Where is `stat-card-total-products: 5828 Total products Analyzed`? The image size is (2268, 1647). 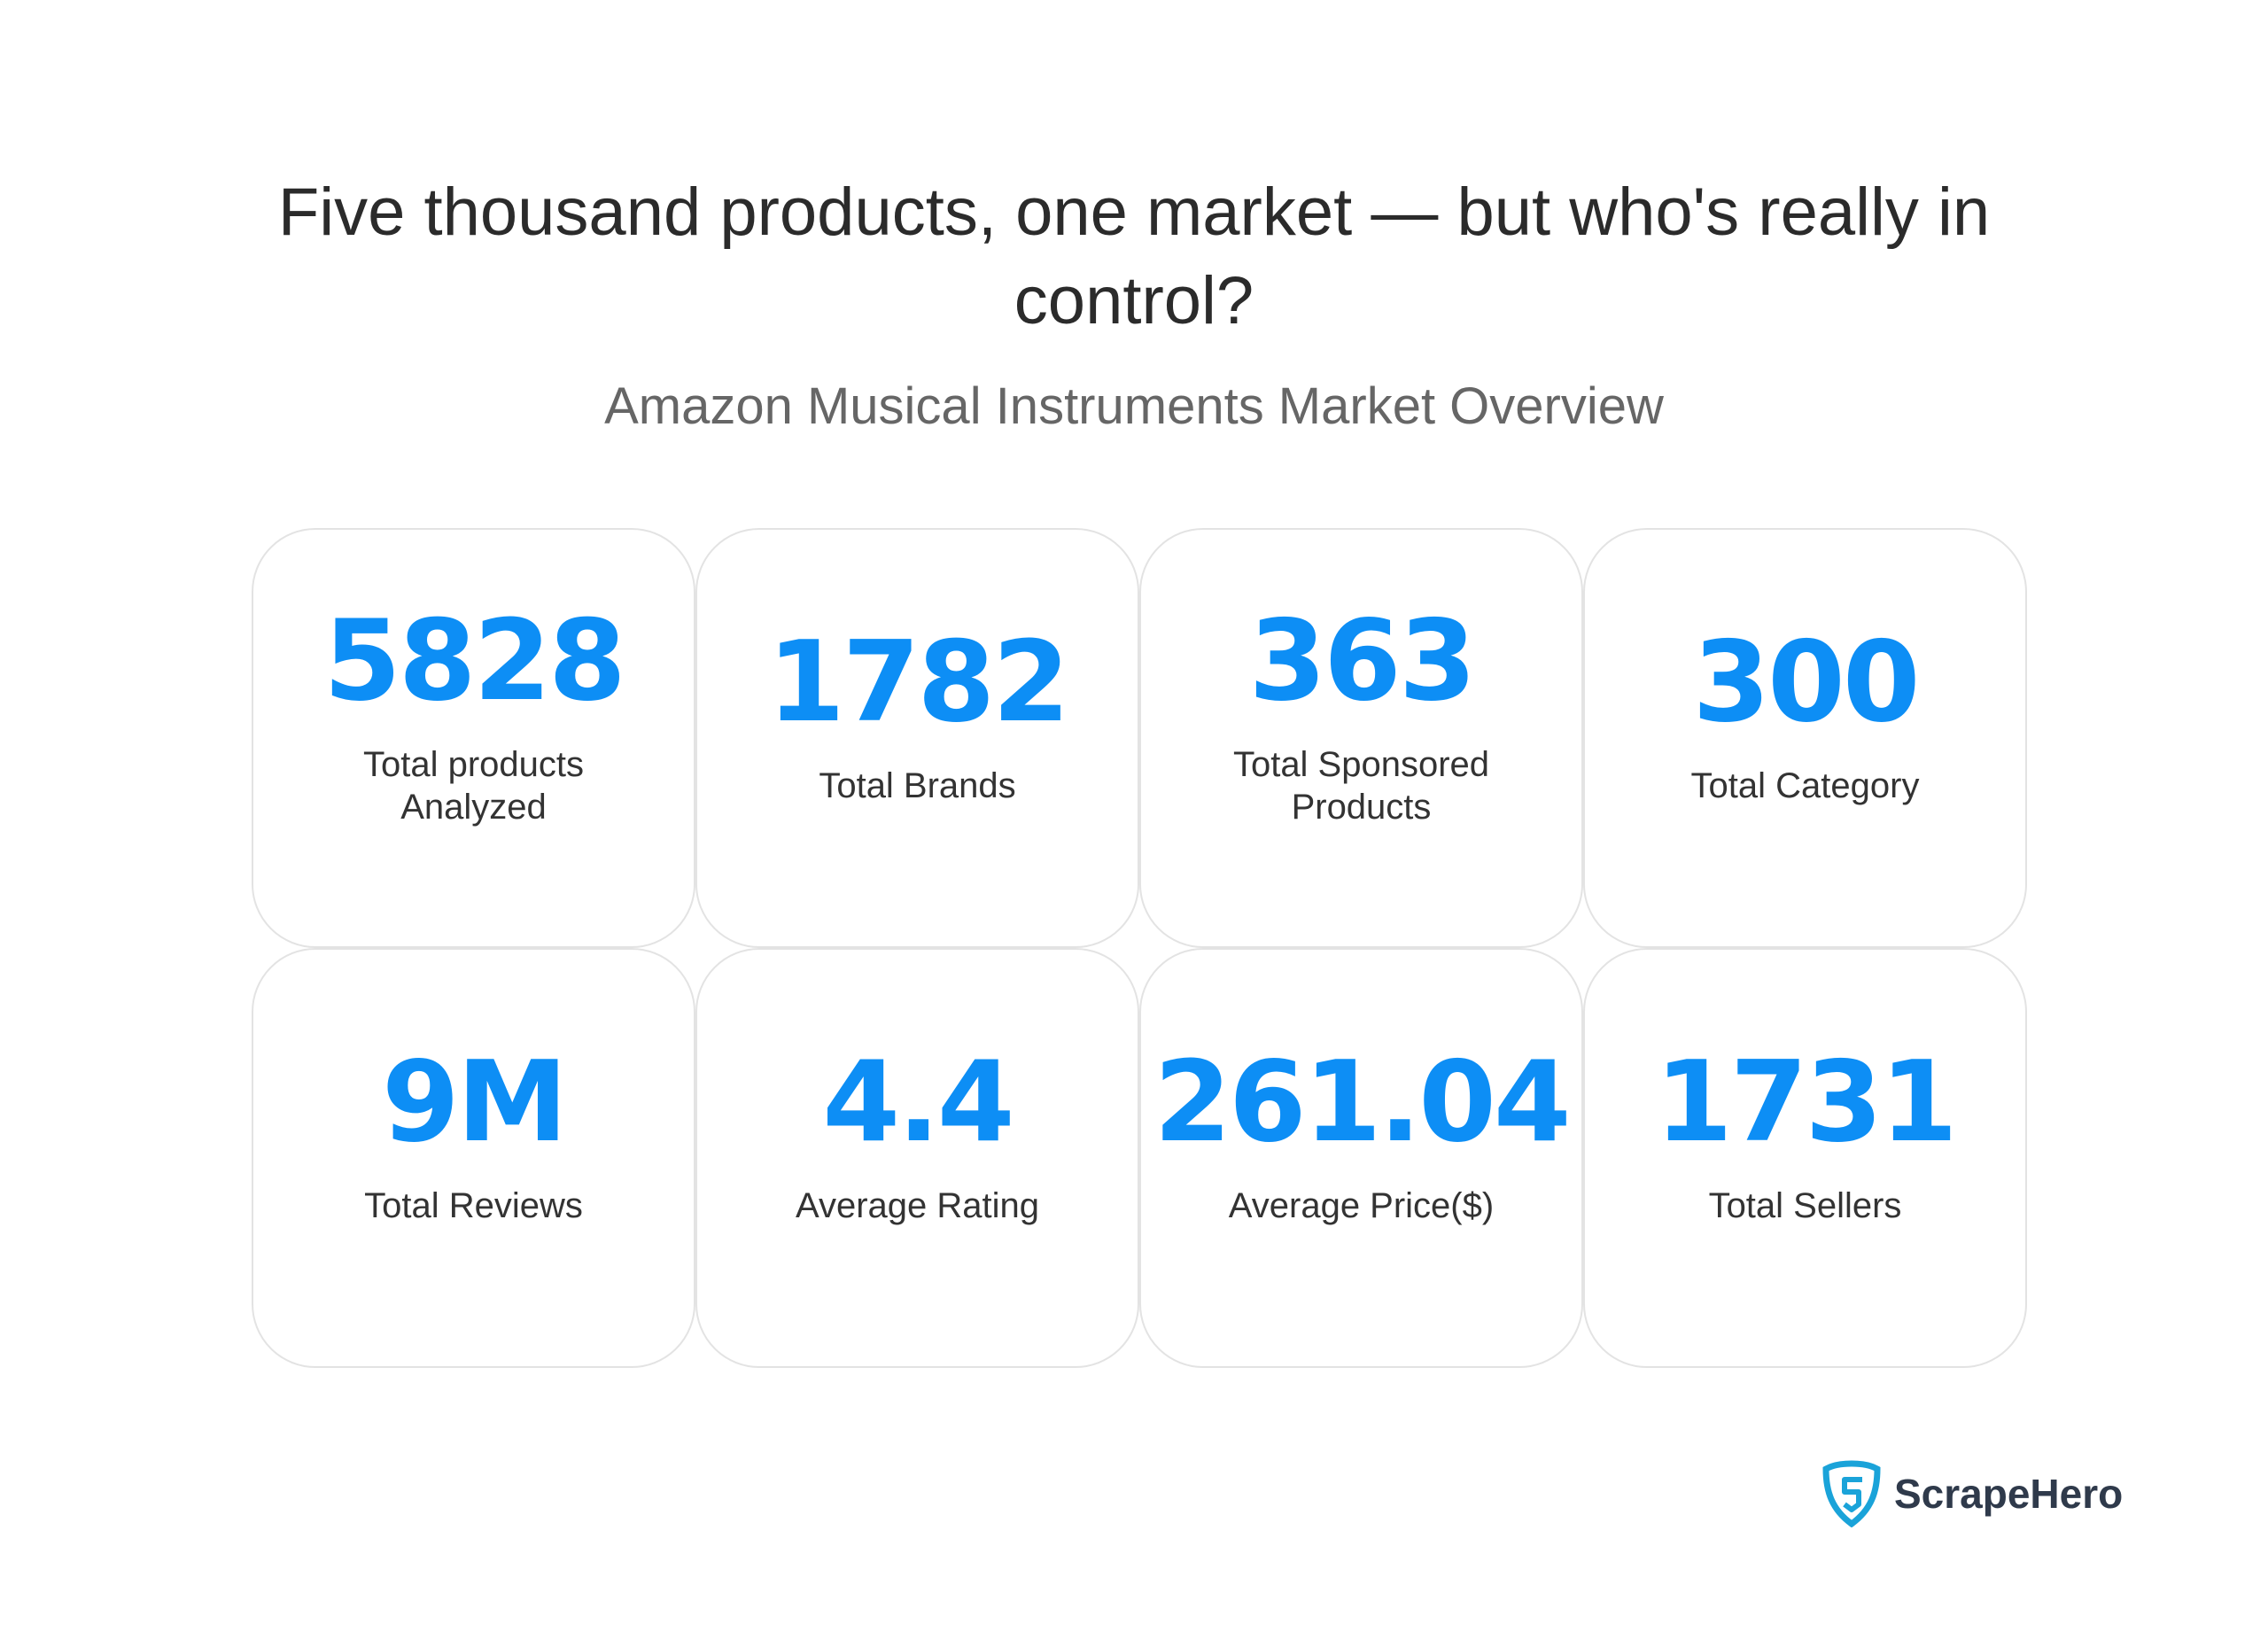
stat-card-total-products: 5828 Total products Analyzed is located at coordinates (473, 738).